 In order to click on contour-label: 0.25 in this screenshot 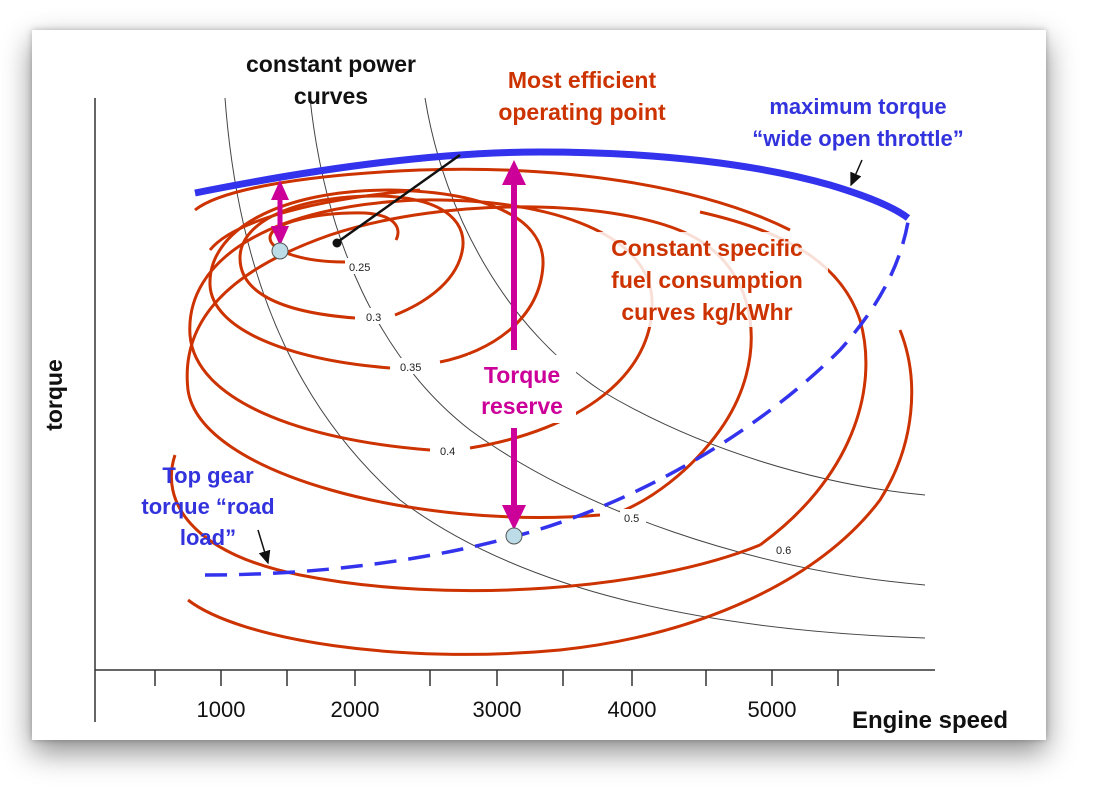, I will do `click(359, 268)`.